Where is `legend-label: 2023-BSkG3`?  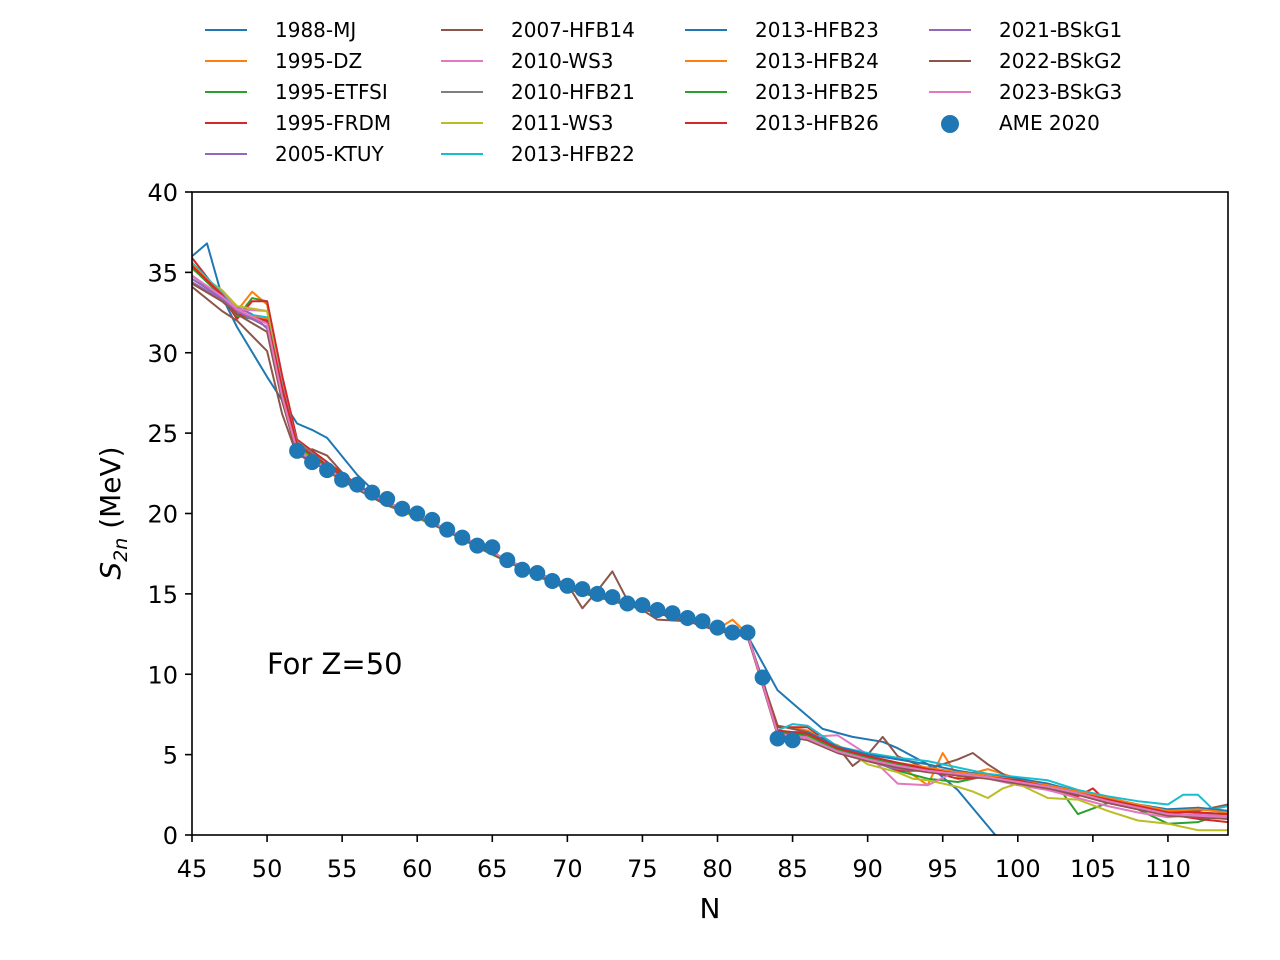 legend-label: 2023-BSkG3 is located at coordinates (1061, 91).